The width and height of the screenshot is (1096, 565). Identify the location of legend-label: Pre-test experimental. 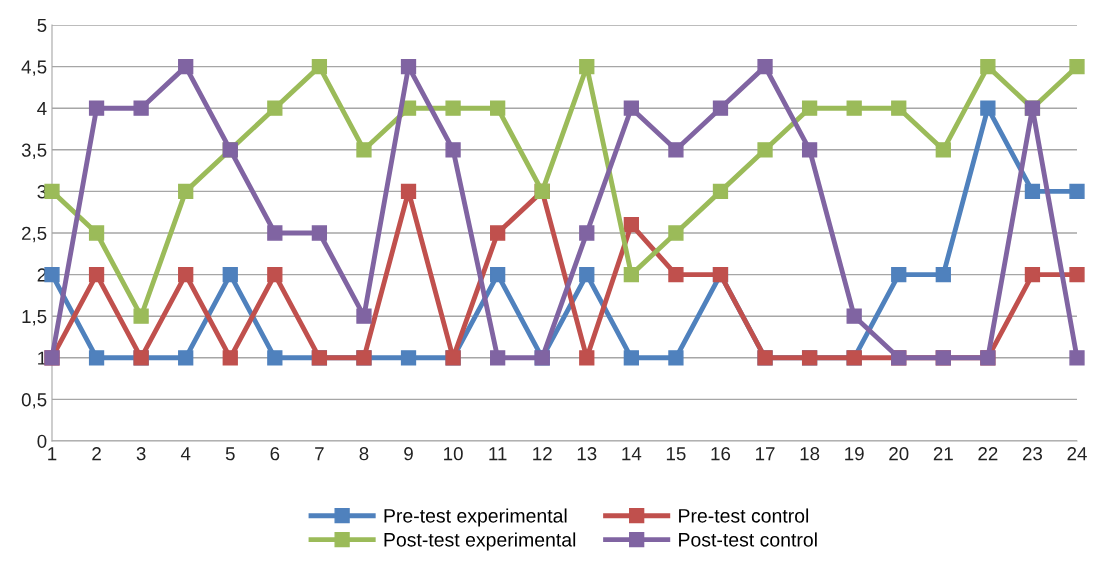
(475, 517).